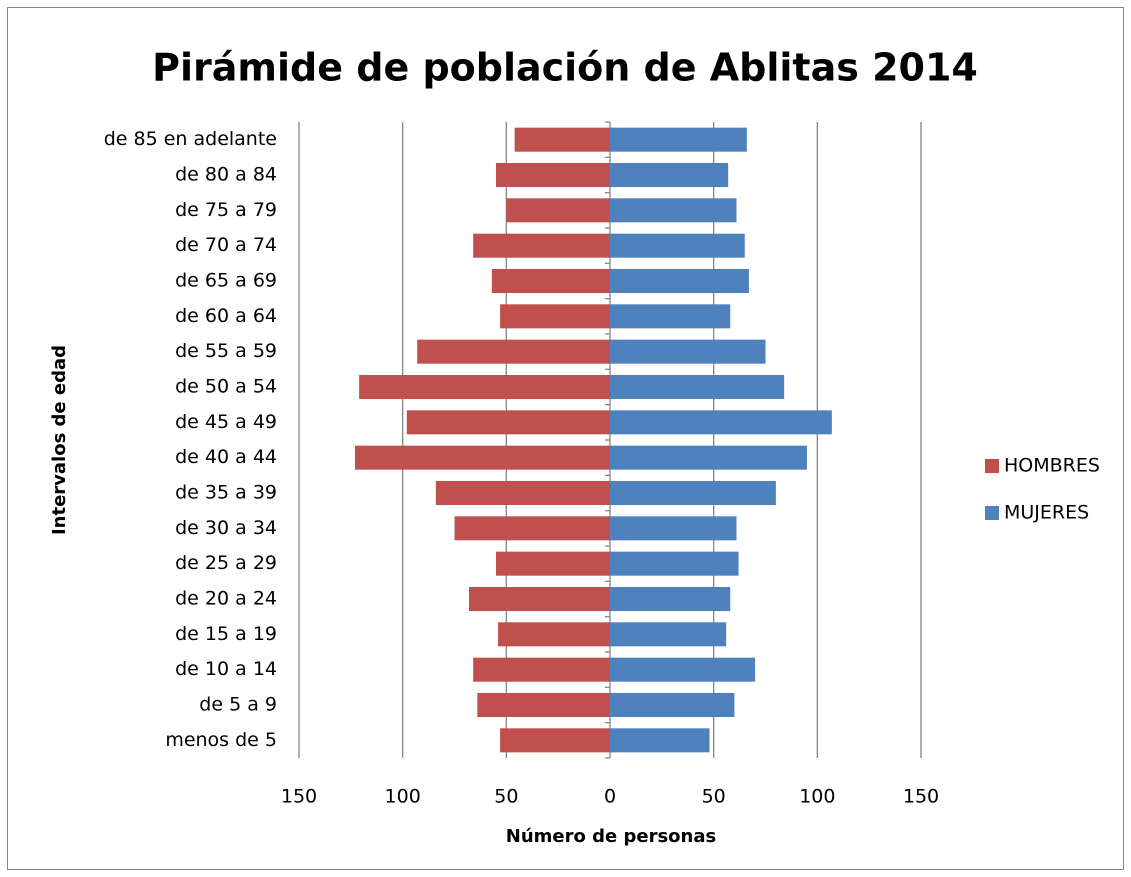 The image size is (1131, 877). I want to click on y-tick-label: de 30 a 34, so click(226, 528).